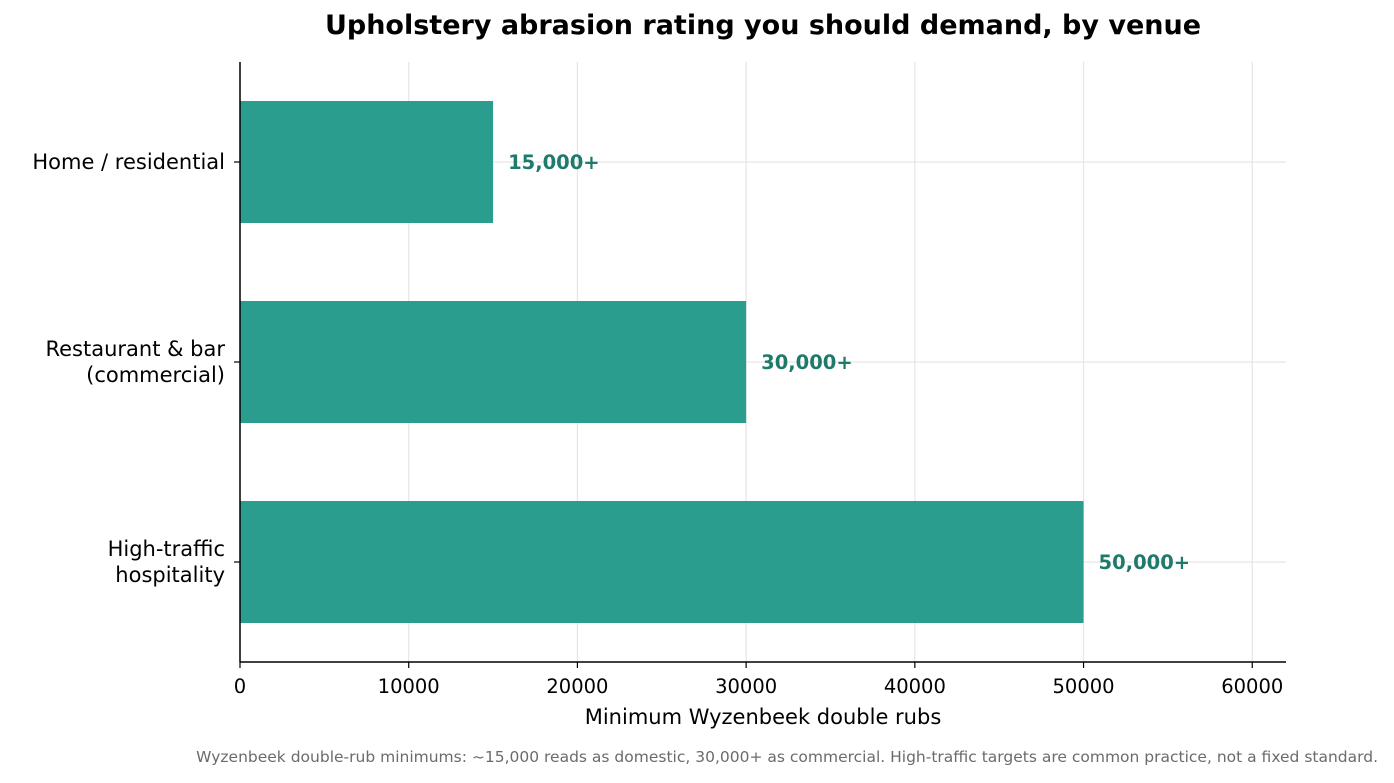 Image resolution: width=1394 pixels, height=783 pixels. Describe the element at coordinates (577, 686) in the screenshot. I see `x-tick-label: 20000` at that location.